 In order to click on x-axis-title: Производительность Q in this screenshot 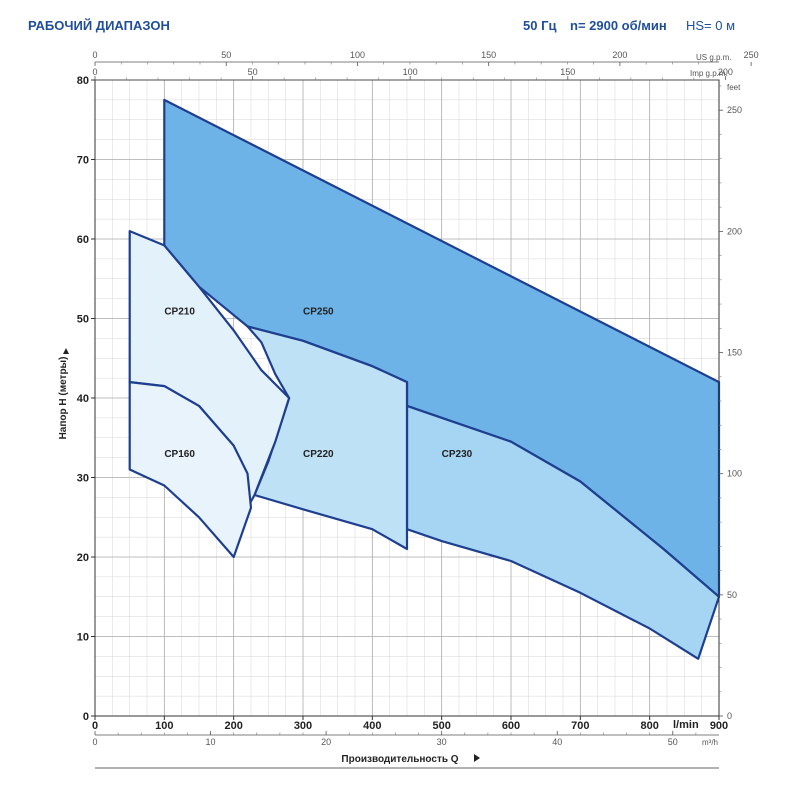, I will do `click(399, 759)`.